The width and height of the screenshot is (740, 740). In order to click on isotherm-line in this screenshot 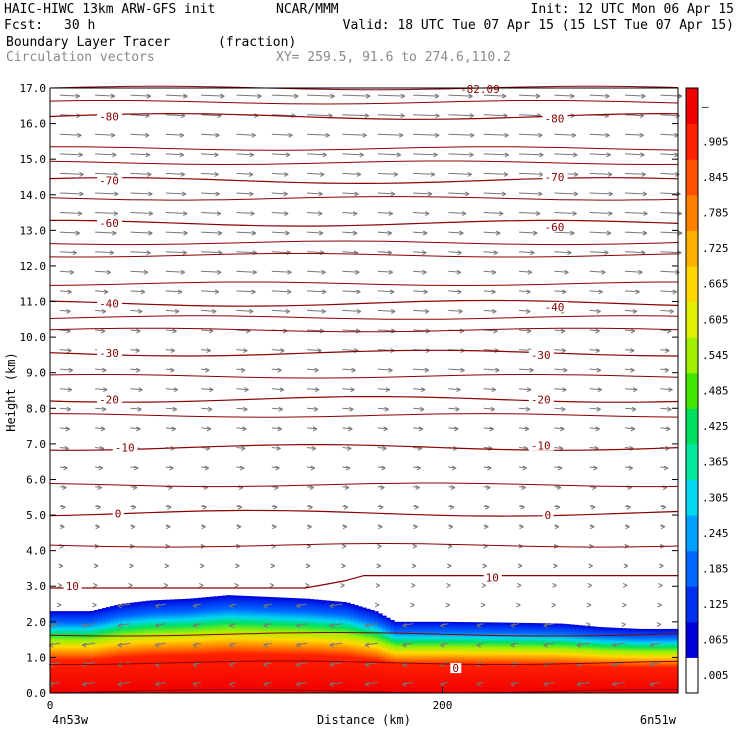, I will do `click(364, 582)`.